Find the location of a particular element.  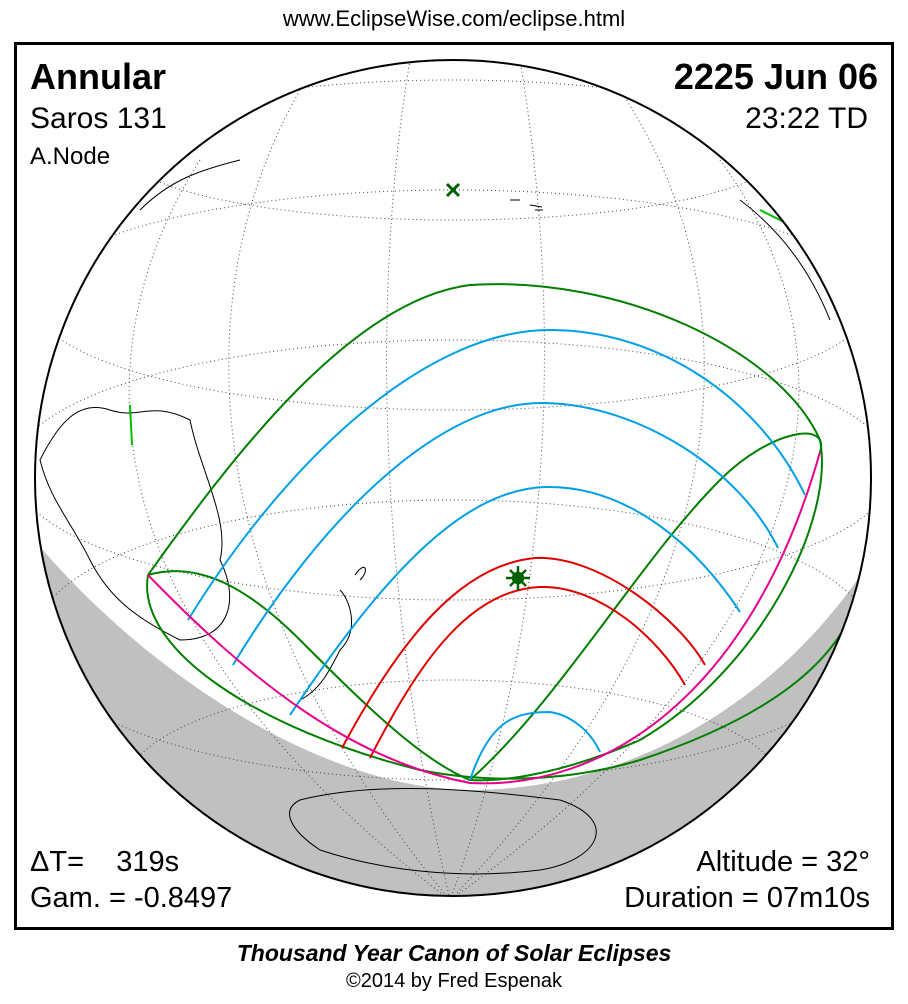

saros-number: Saros 131 is located at coordinates (98, 118).